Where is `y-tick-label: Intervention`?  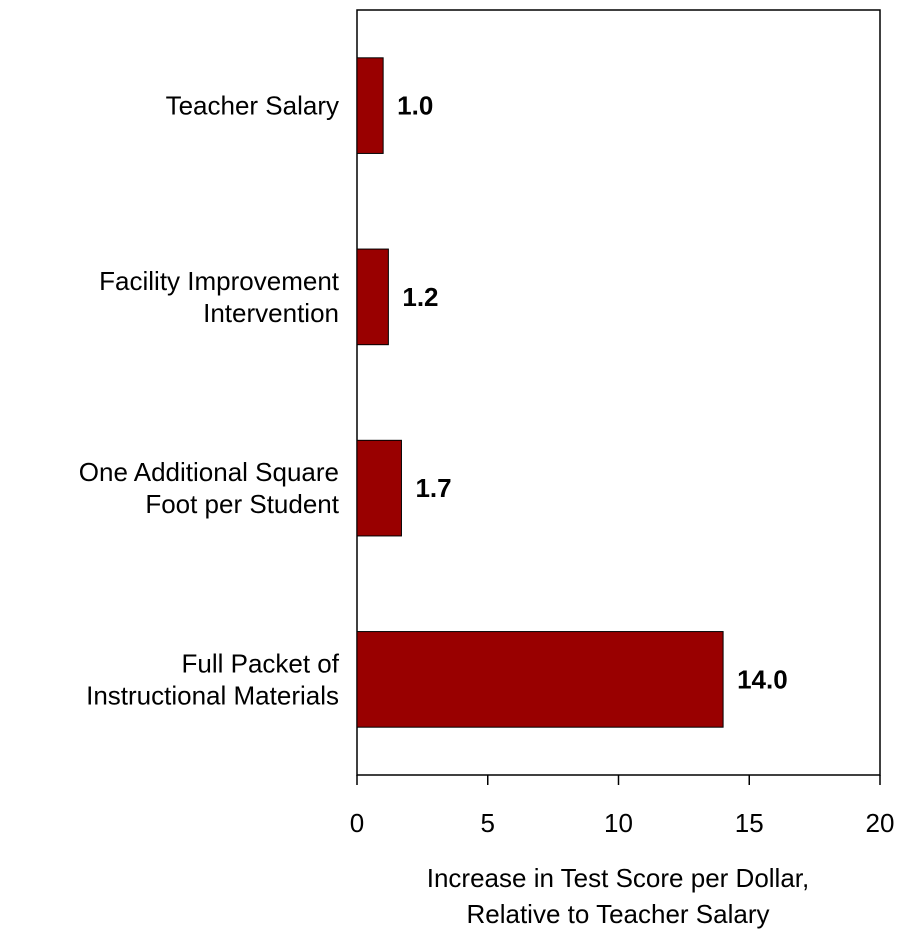 y-tick-label: Intervention is located at coordinates (271, 313).